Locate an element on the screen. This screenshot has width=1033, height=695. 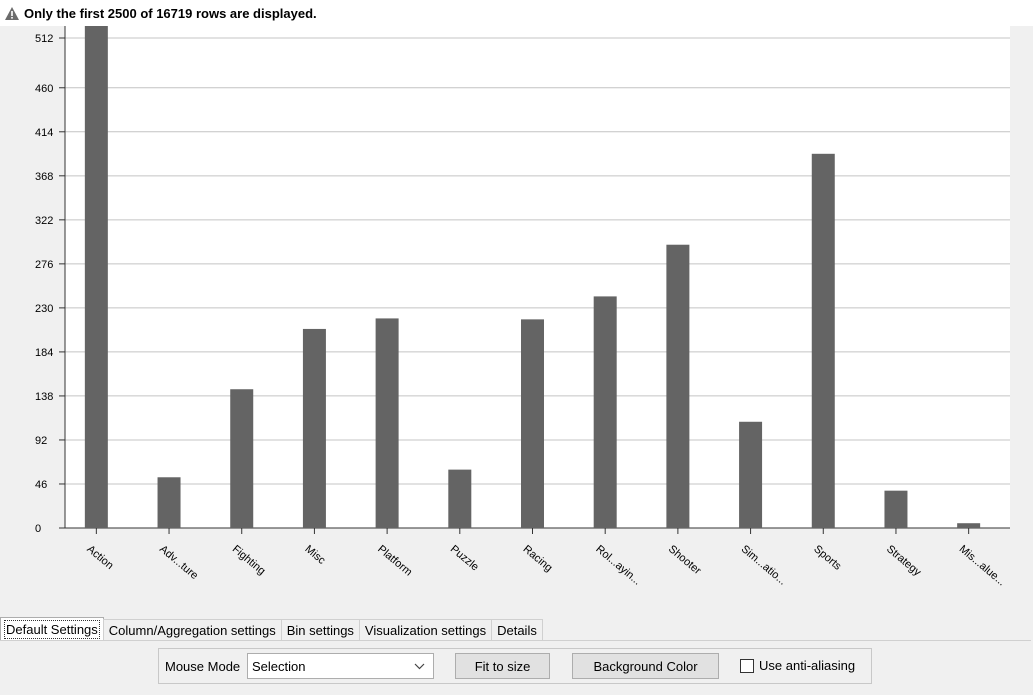
x-tick-label: Fighting is located at coordinates (249, 560).